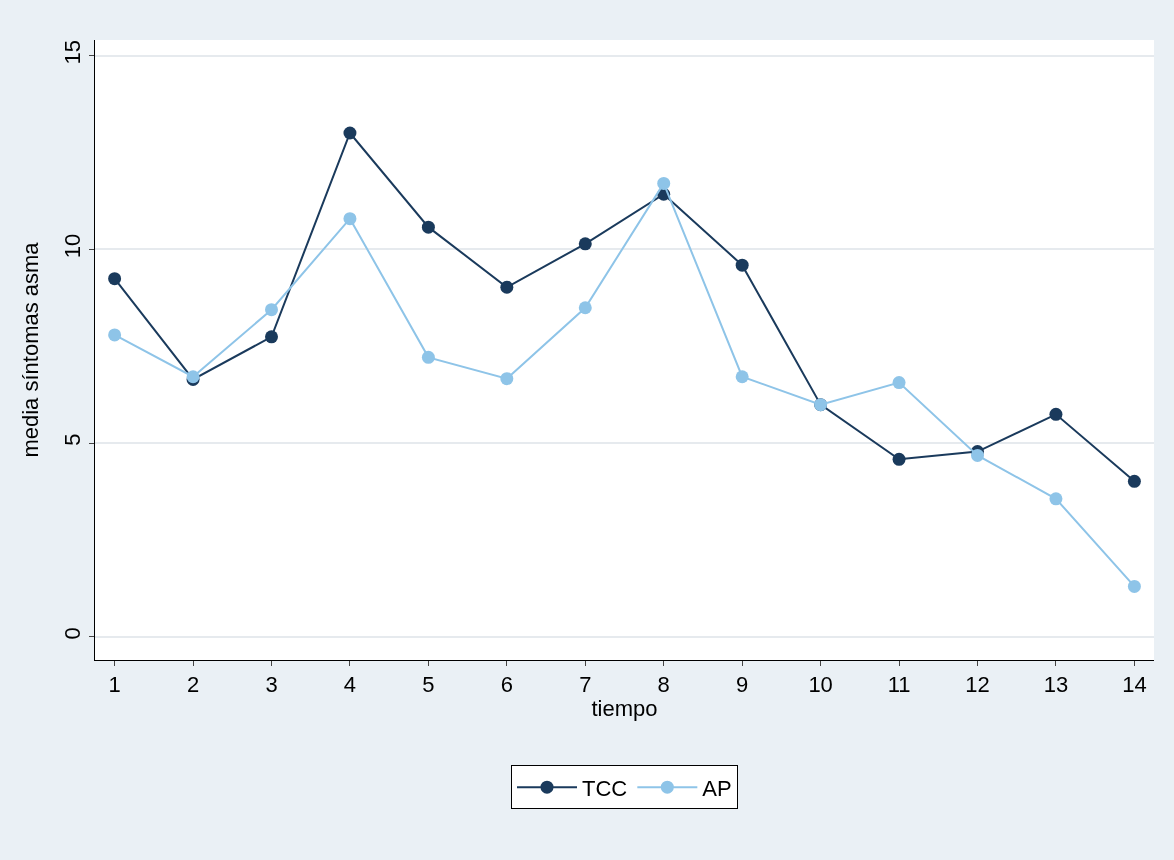 Image resolution: width=1174 pixels, height=860 pixels. I want to click on x-tick-label: 4, so click(350, 685).